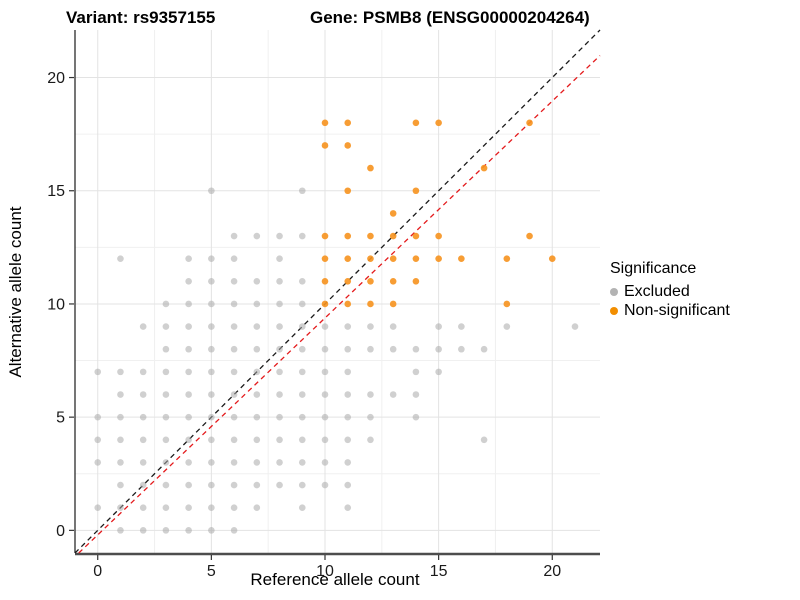  What do you see at coordinates (670, 291) in the screenshot?
I see `legend-item-excluded: Excluded` at bounding box center [670, 291].